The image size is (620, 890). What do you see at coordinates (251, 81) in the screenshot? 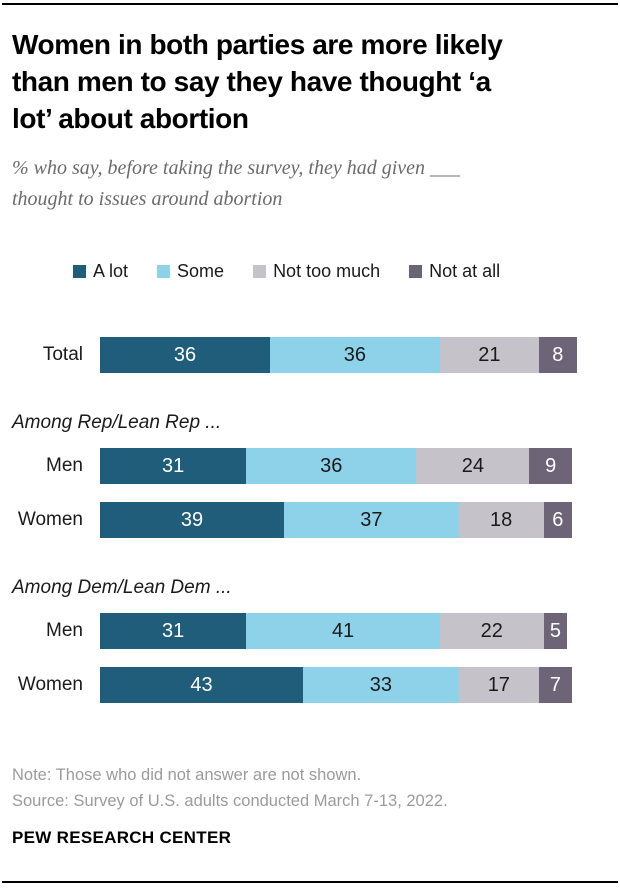
I see `title-line-2: than men to say they have thought ‘a` at bounding box center [251, 81].